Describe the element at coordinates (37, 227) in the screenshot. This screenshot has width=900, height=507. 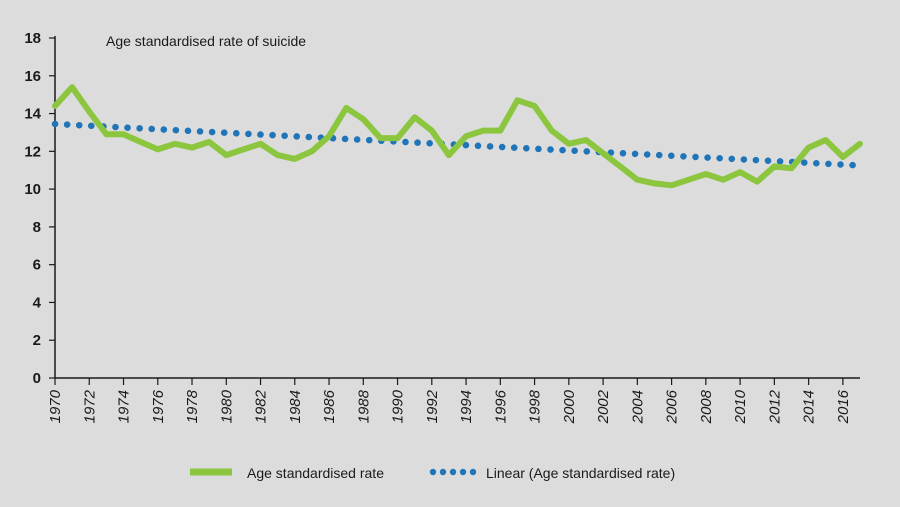
I see `y-tick-label: 8` at that location.